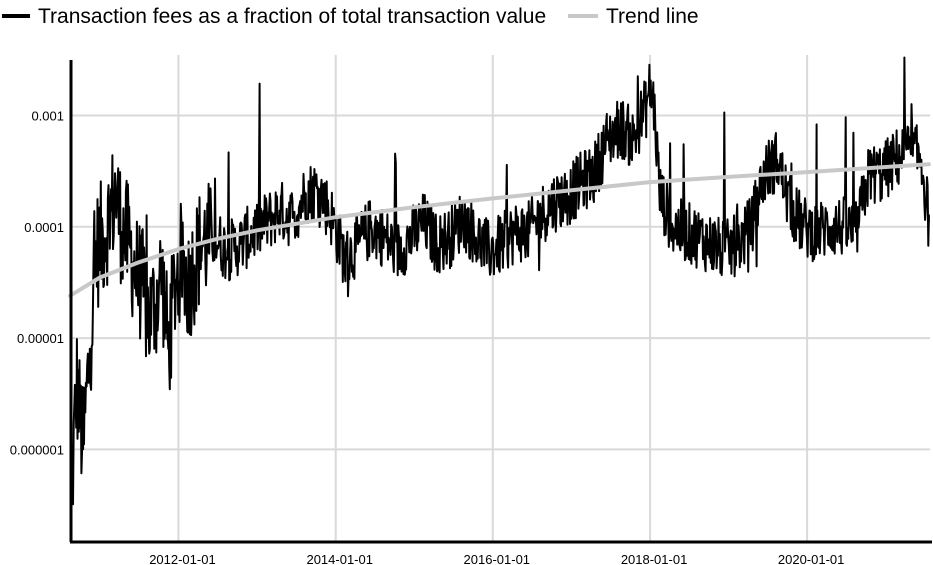 The height and width of the screenshot is (565, 933). What do you see at coordinates (182, 558) in the screenshot?
I see `x-tick-label: 2012-01-01` at bounding box center [182, 558].